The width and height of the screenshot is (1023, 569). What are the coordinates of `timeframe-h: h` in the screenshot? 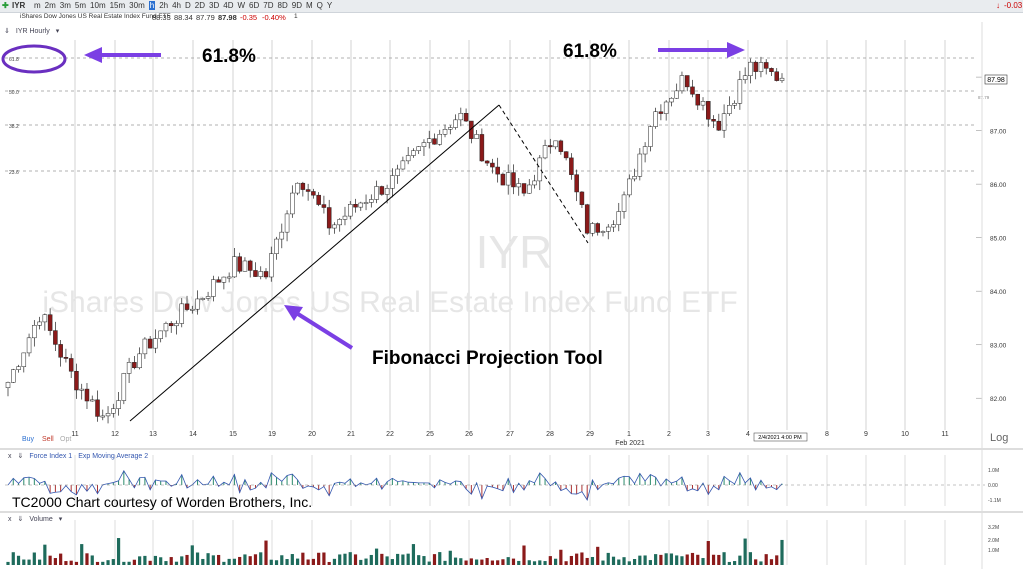 It's located at (152, 5).